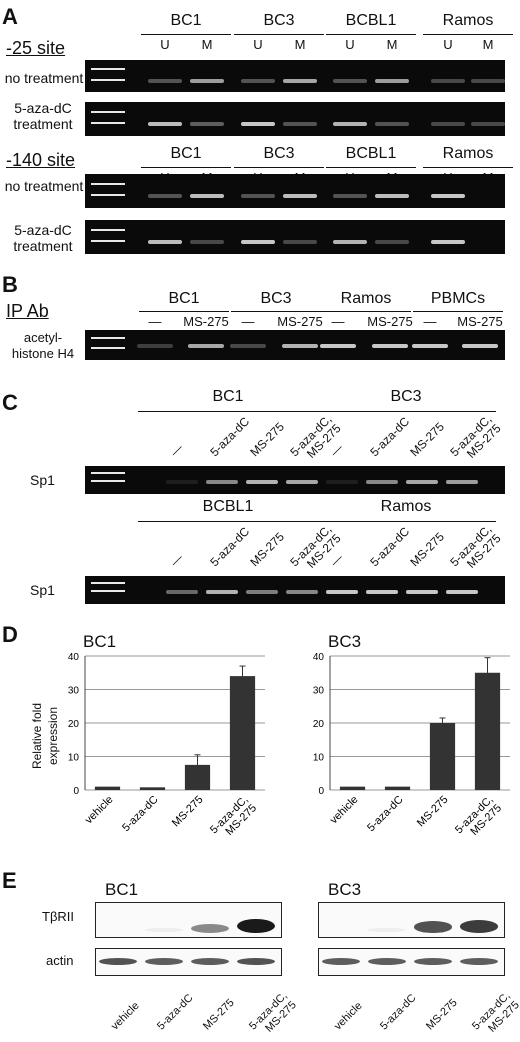  Describe the element at coordinates (43, 345) in the screenshot. I see `row-label-acetyl-histone: acetyl- histone H4` at that location.